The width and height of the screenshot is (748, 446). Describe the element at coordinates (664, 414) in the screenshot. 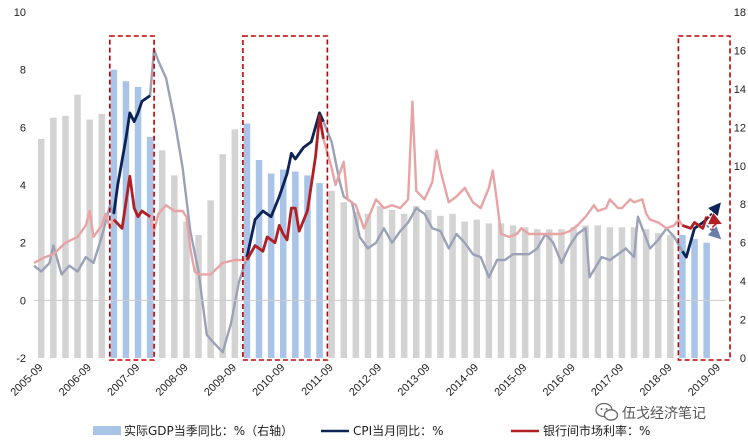

I see `watermark-text: 伍戈经济笔记` at that location.